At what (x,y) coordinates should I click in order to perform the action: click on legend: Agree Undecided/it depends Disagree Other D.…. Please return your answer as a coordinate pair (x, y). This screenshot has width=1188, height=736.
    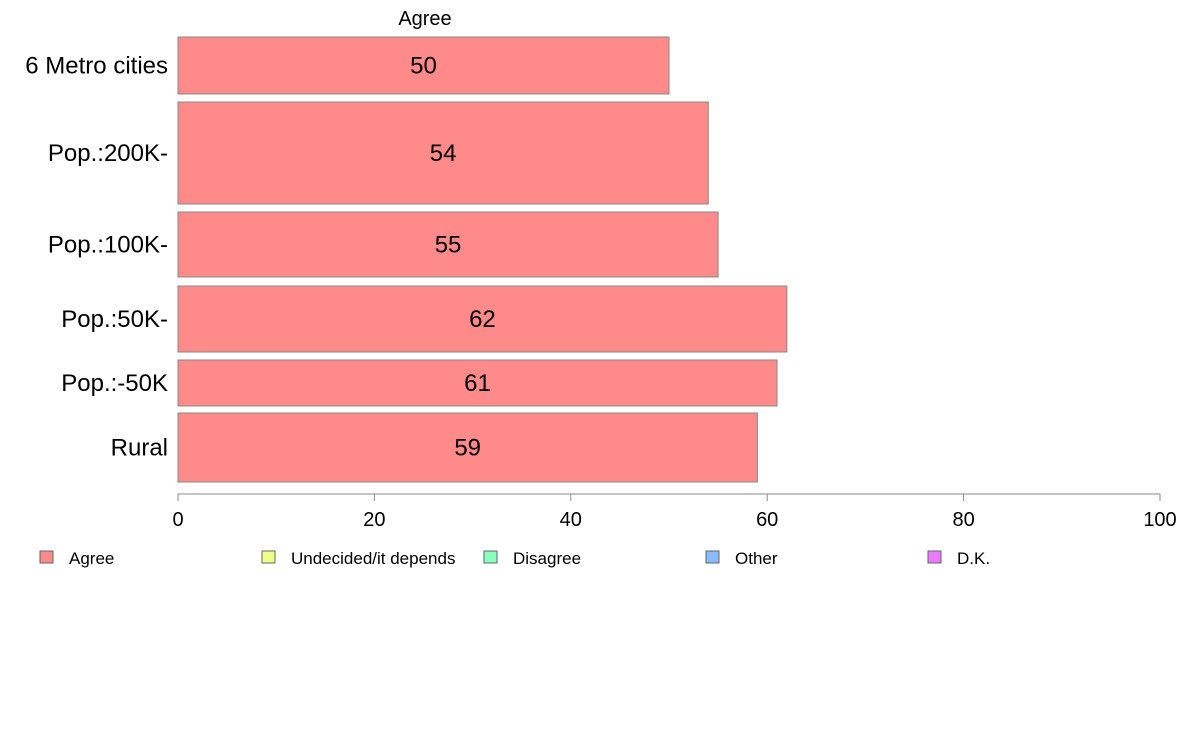
    Looking at the image, I should click on (514, 558).